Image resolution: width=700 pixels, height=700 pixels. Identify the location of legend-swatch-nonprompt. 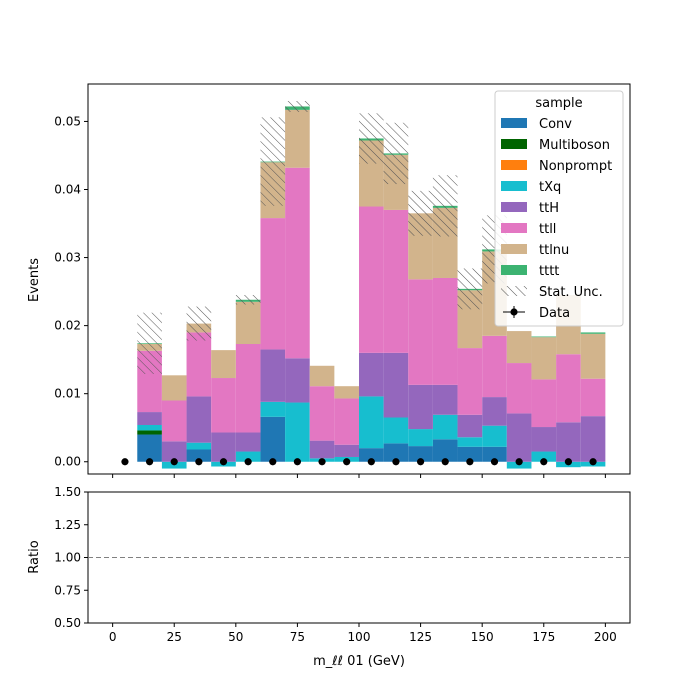
(514, 165).